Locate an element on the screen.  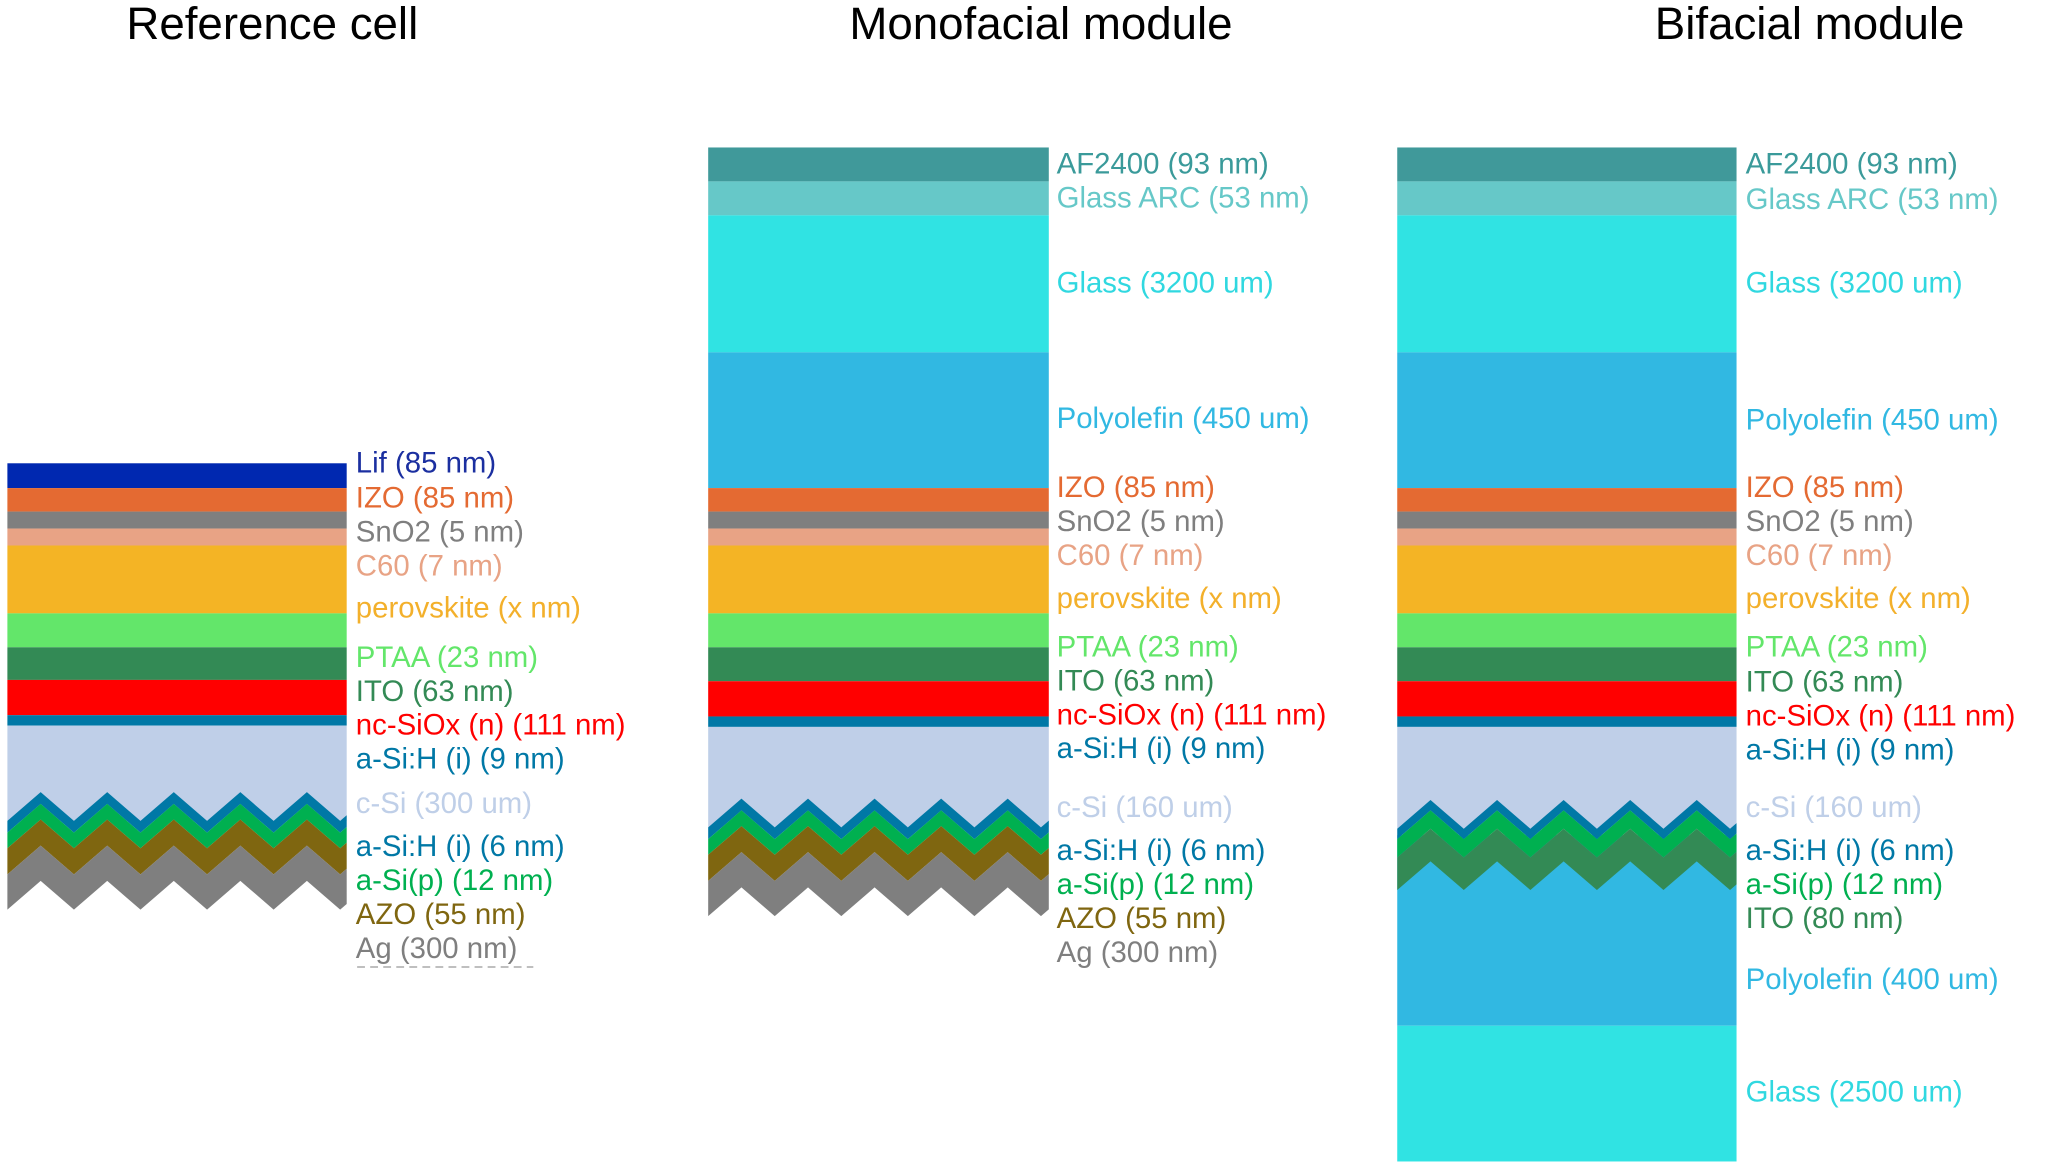
layer-label: Polyolefin (400 um) is located at coordinates (1872, 979).